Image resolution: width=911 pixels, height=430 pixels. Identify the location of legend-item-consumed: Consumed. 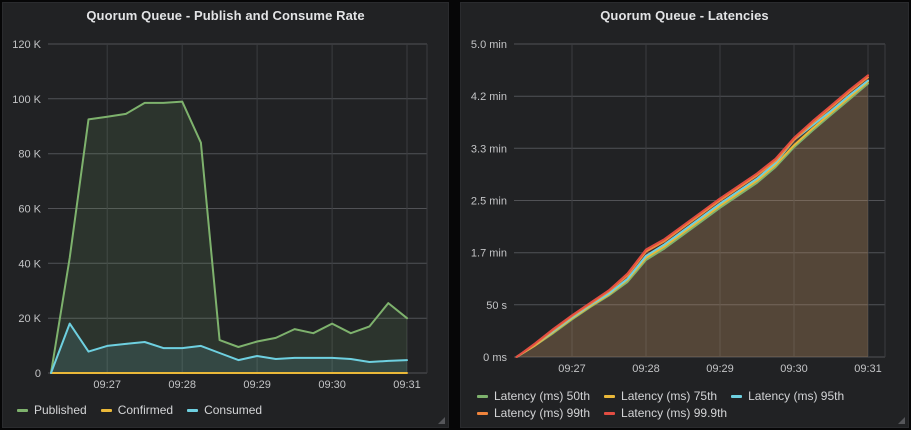
(224, 410).